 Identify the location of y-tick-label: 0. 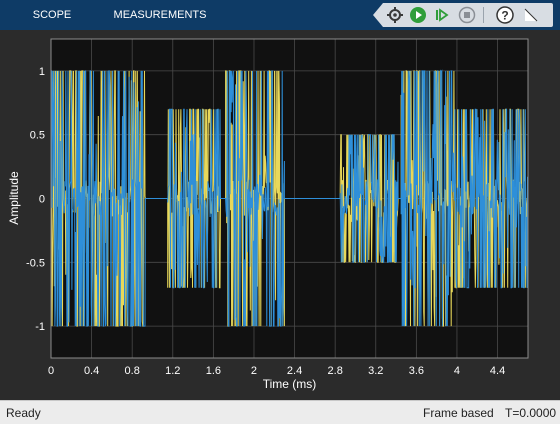
(42, 200).